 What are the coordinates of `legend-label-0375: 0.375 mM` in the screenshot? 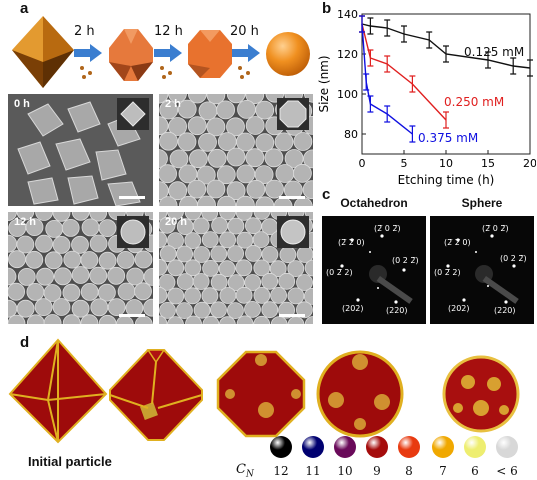 It's located at (448, 138).